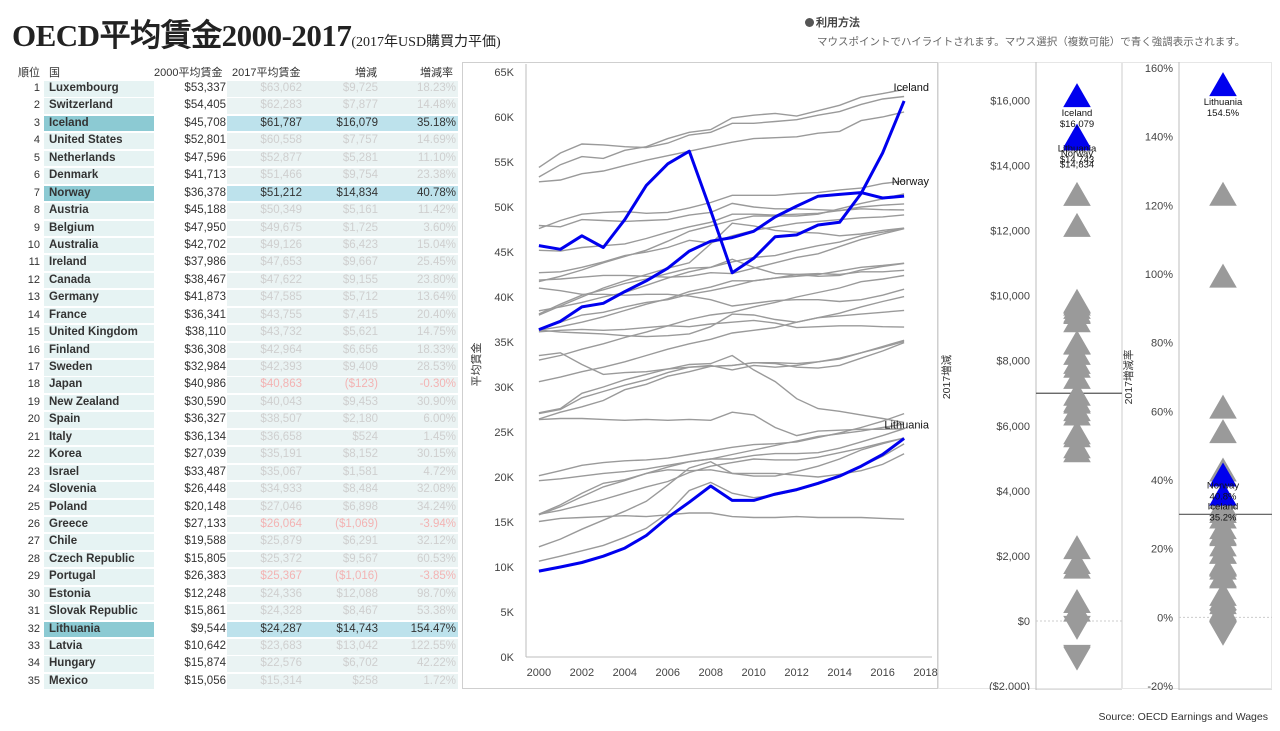 This screenshot has width=1280, height=731. Describe the element at coordinates (66, 384) in the screenshot. I see `cell-country: Japan` at that location.